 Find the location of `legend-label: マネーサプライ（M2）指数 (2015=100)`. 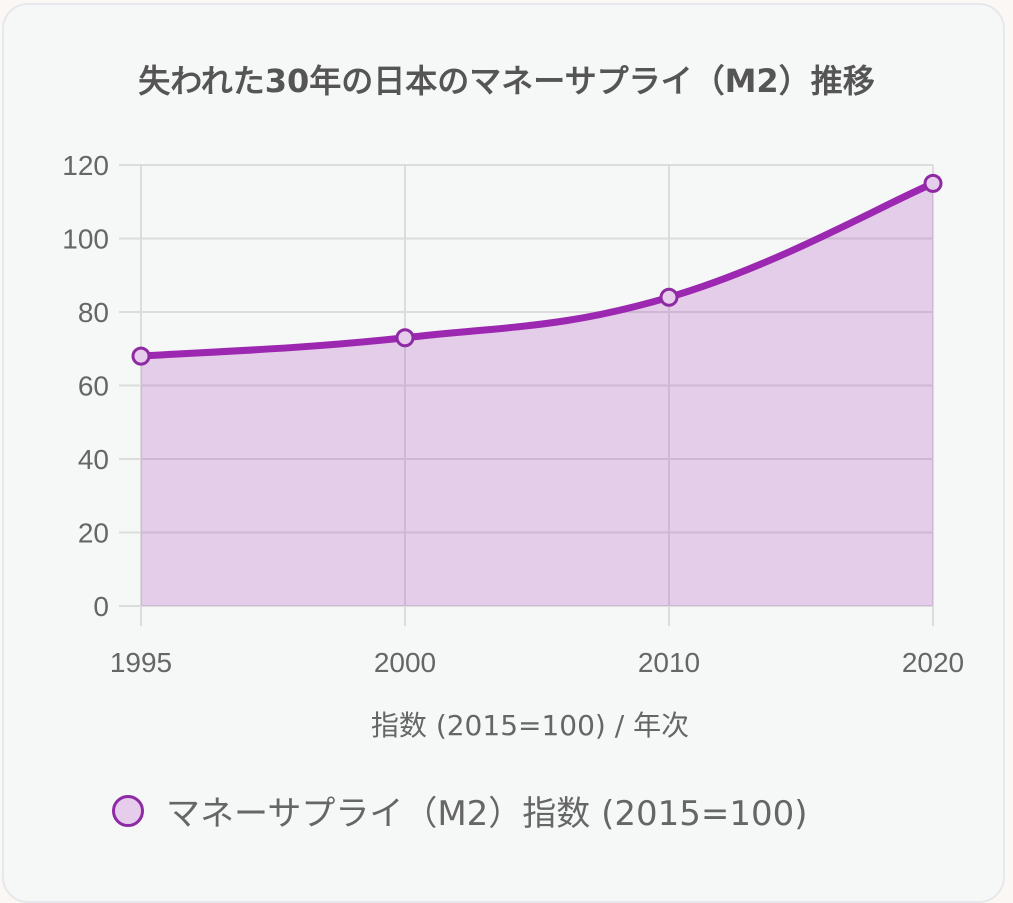

legend-label: マネーサプライ（M2）指数 (2015=100) is located at coordinates (487, 814).